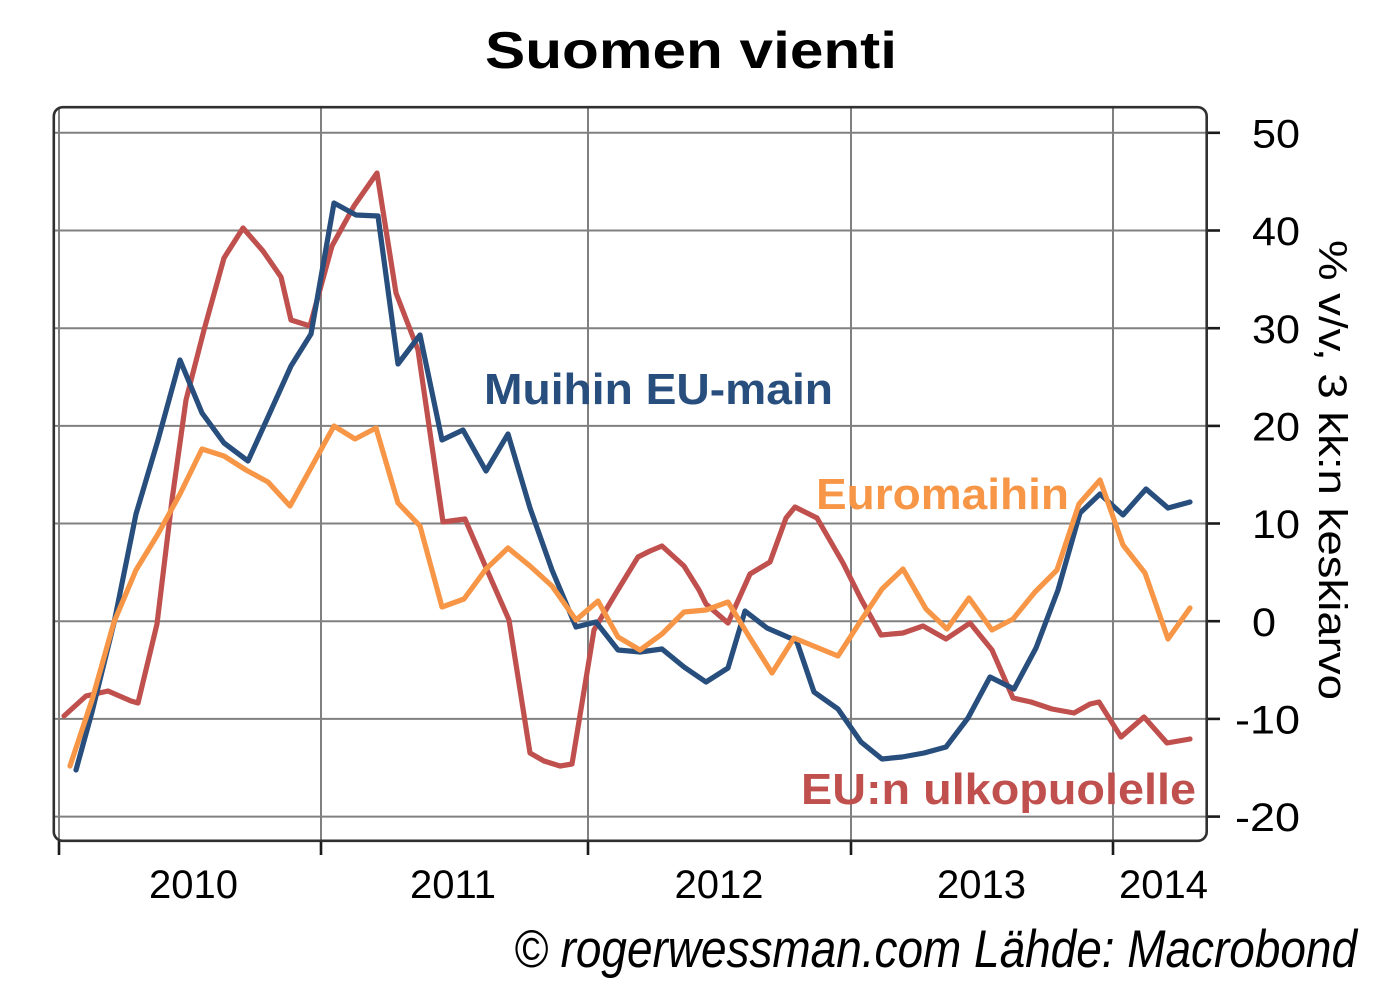 Image resolution: width=1375 pixels, height=1000 pixels. I want to click on svg-text: 2011, so click(453, 885).